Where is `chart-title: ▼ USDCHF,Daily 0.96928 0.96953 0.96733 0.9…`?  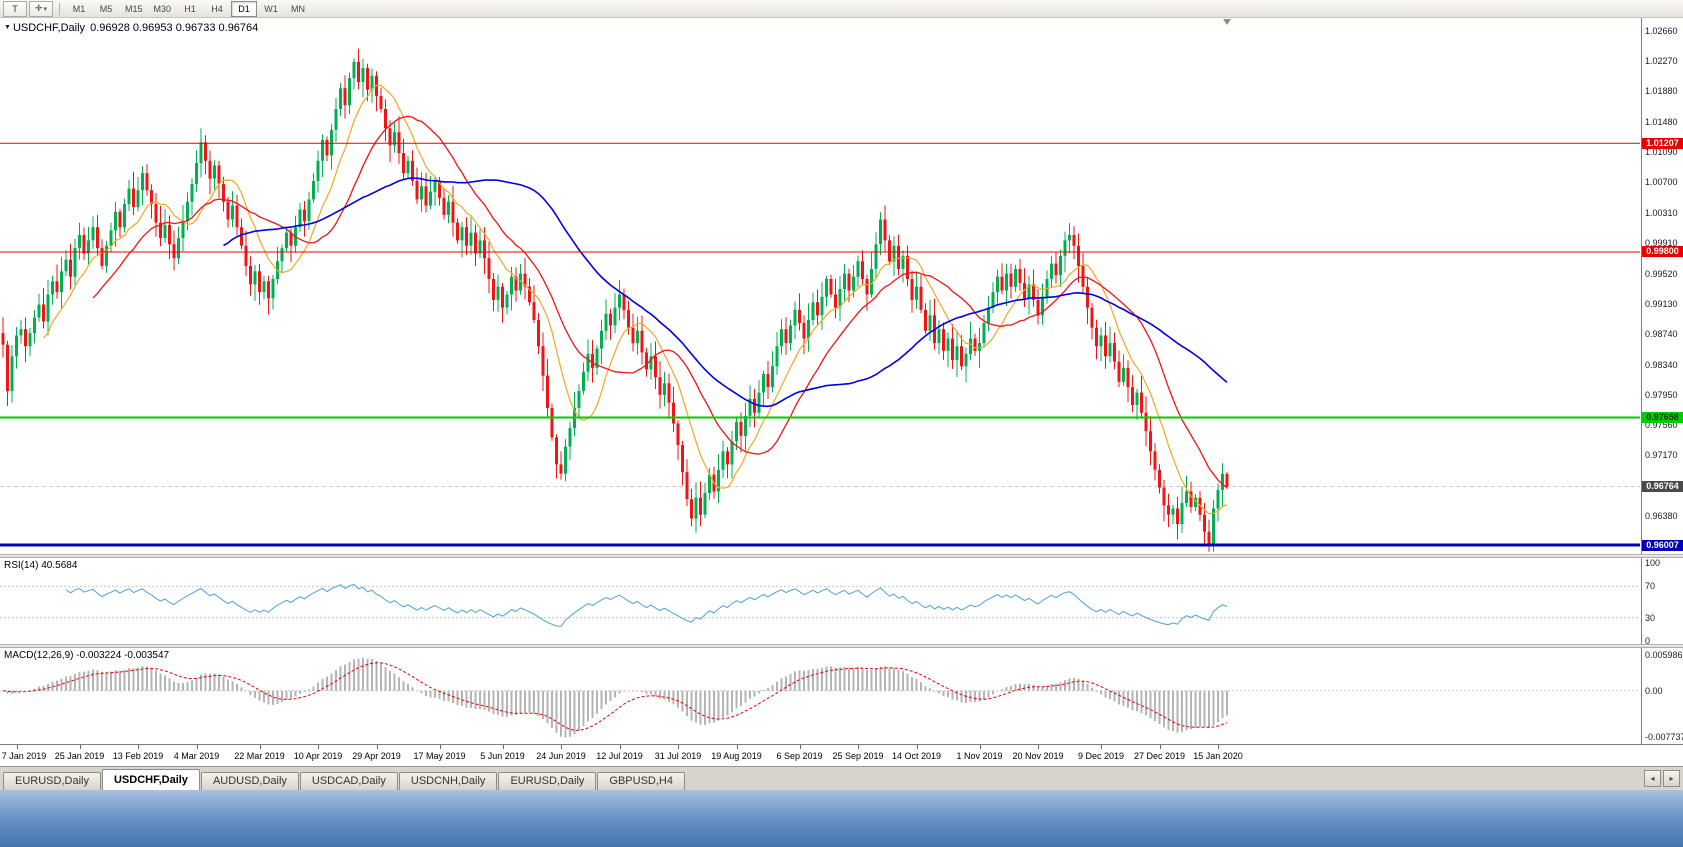 chart-title: ▼ USDCHF,Daily 0.96928 0.96953 0.96733 0.9… is located at coordinates (131, 28).